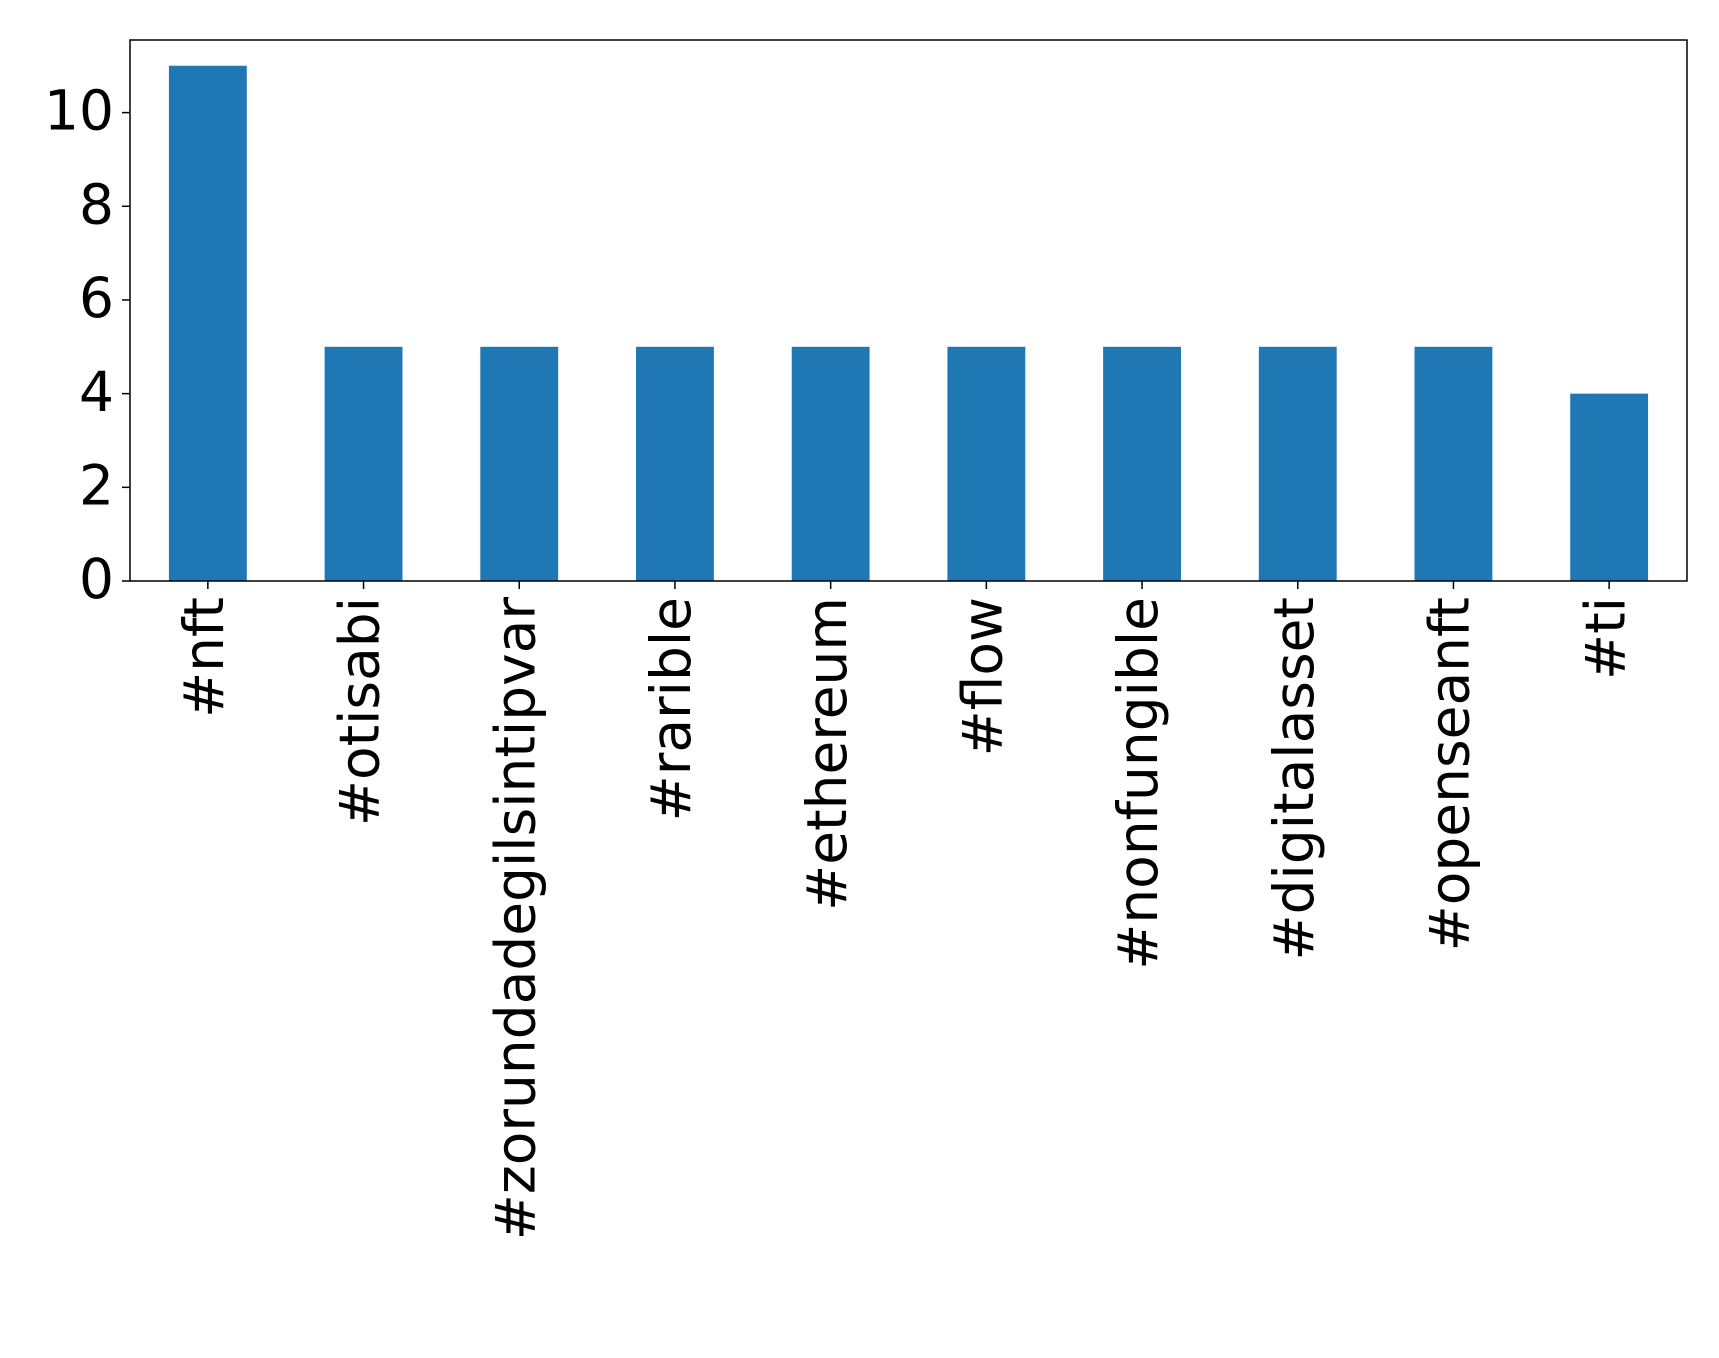 The width and height of the screenshot is (1719, 1358). What do you see at coordinates (96, 298) in the screenshot?
I see `y-tick-label: 6` at bounding box center [96, 298].